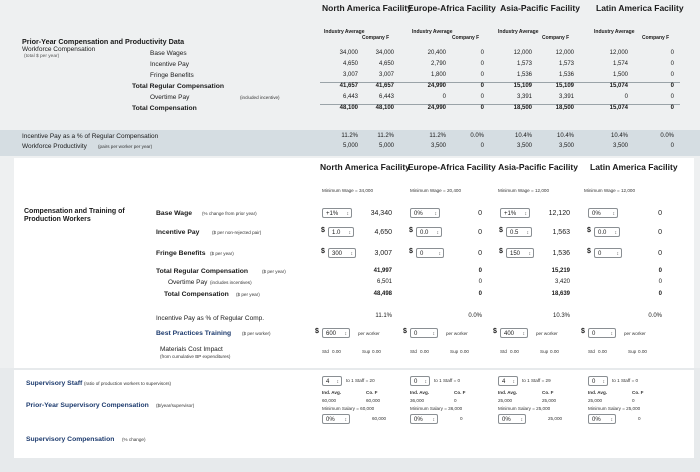 This screenshot has width=700, height=472. What do you see at coordinates (634, 167) in the screenshot?
I see `decision-region-la: Latin America Facility` at bounding box center [634, 167].